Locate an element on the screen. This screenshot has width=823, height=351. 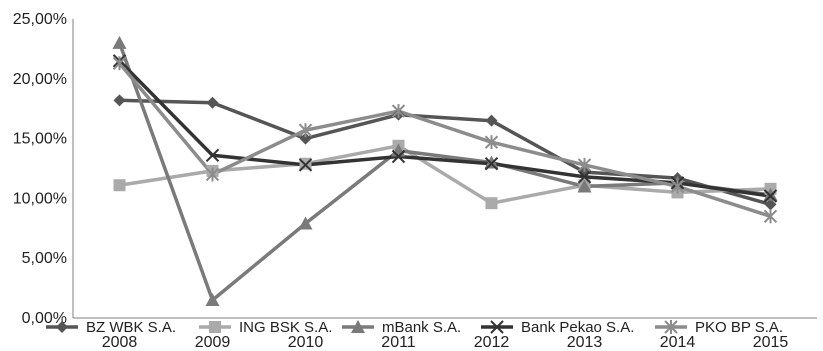
legend-label: ING BSK S.A. is located at coordinates (285, 327).